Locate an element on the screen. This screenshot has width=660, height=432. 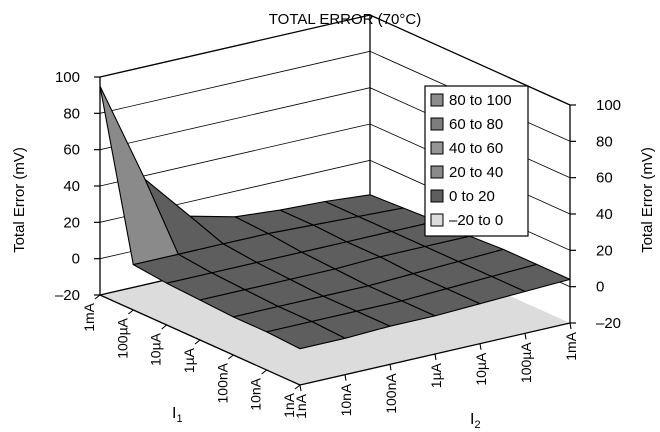
z-ticks-right: 100 80 60 40 20 0 –20 is located at coordinates (595, 214).